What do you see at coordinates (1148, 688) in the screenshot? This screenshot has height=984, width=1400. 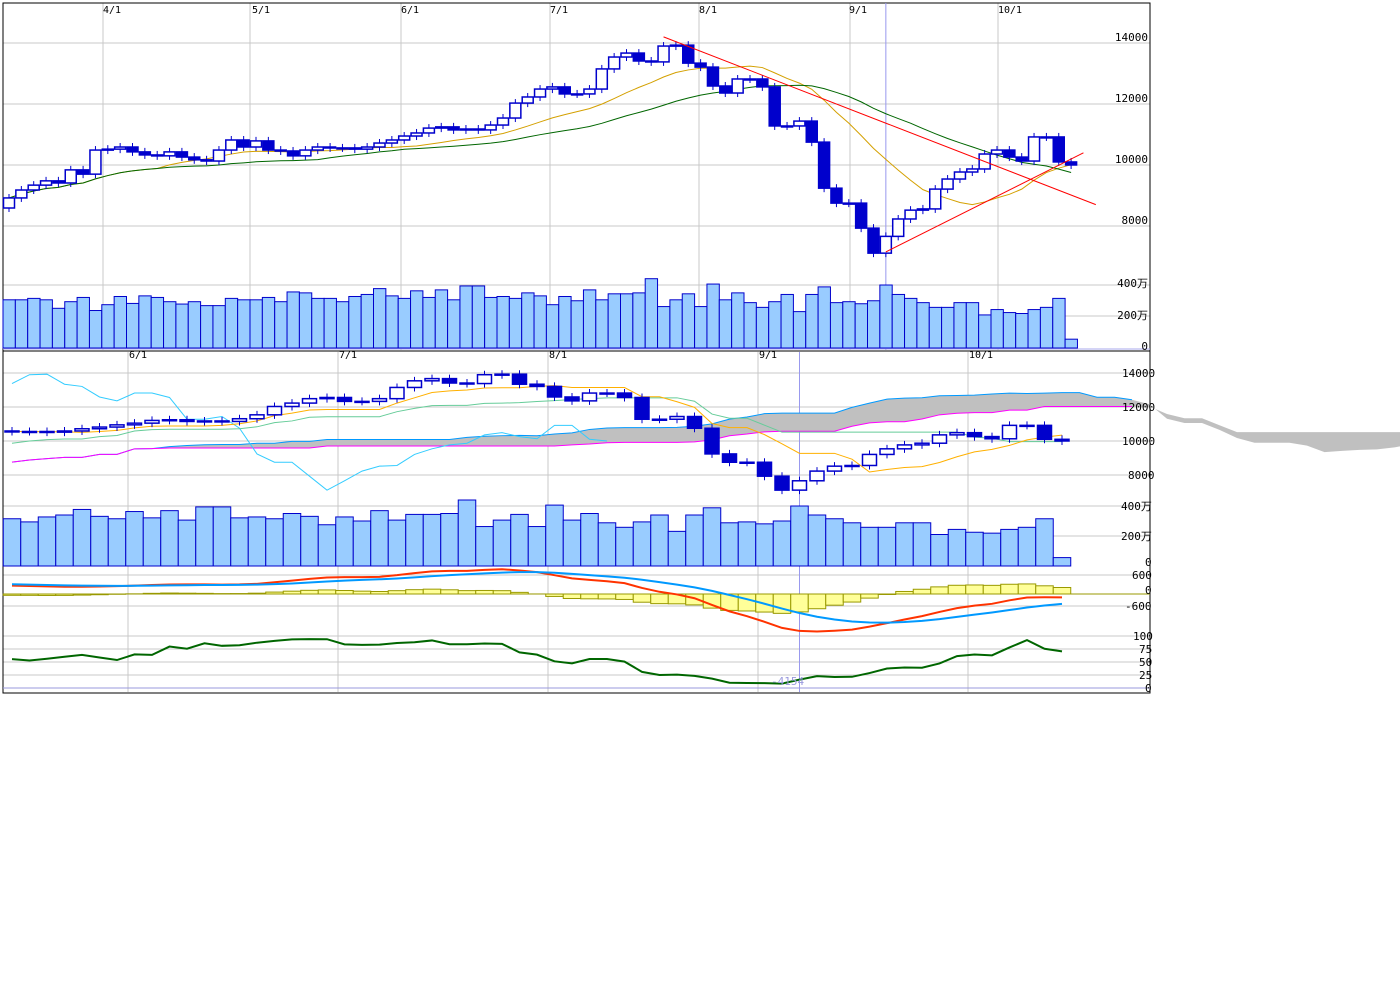 I see `y-tick-label: 0` at bounding box center [1148, 688].